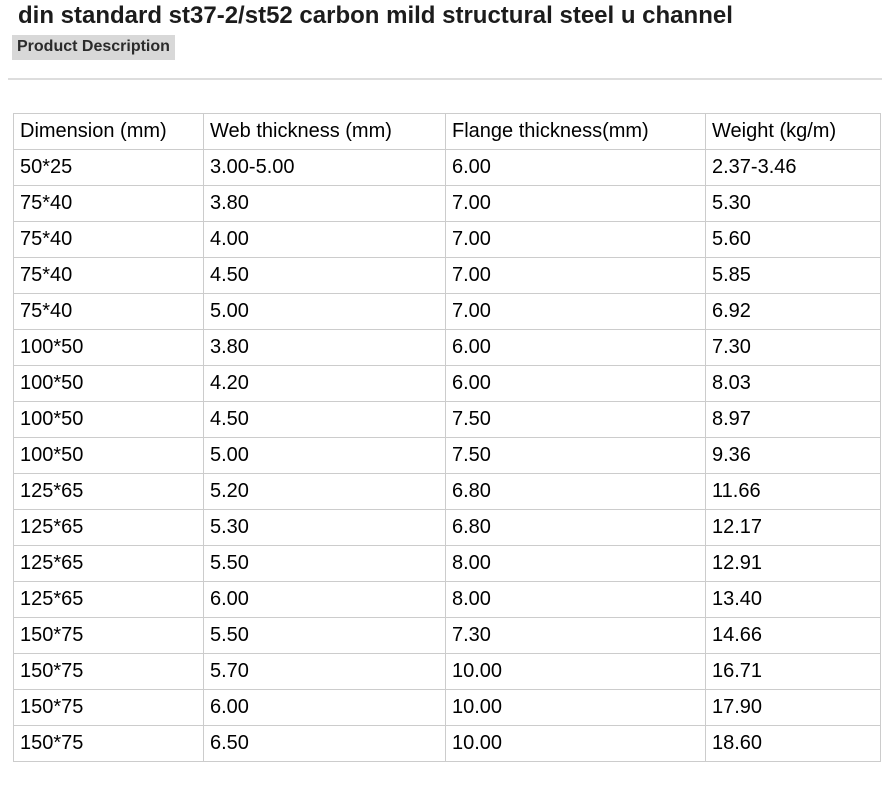 This screenshot has width=892, height=794. I want to click on section-label: Product Description, so click(93, 47).